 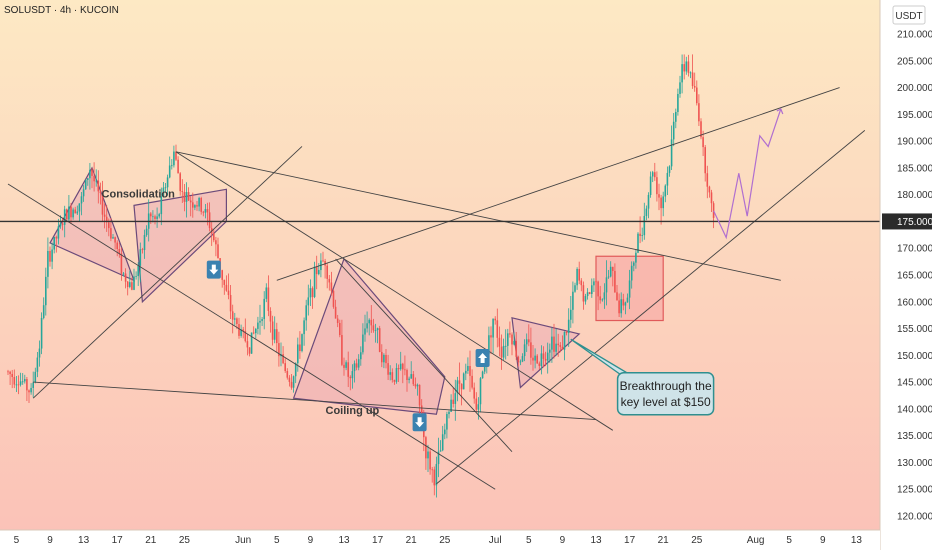 I want to click on x-tick-label: 21, so click(x=151, y=540).